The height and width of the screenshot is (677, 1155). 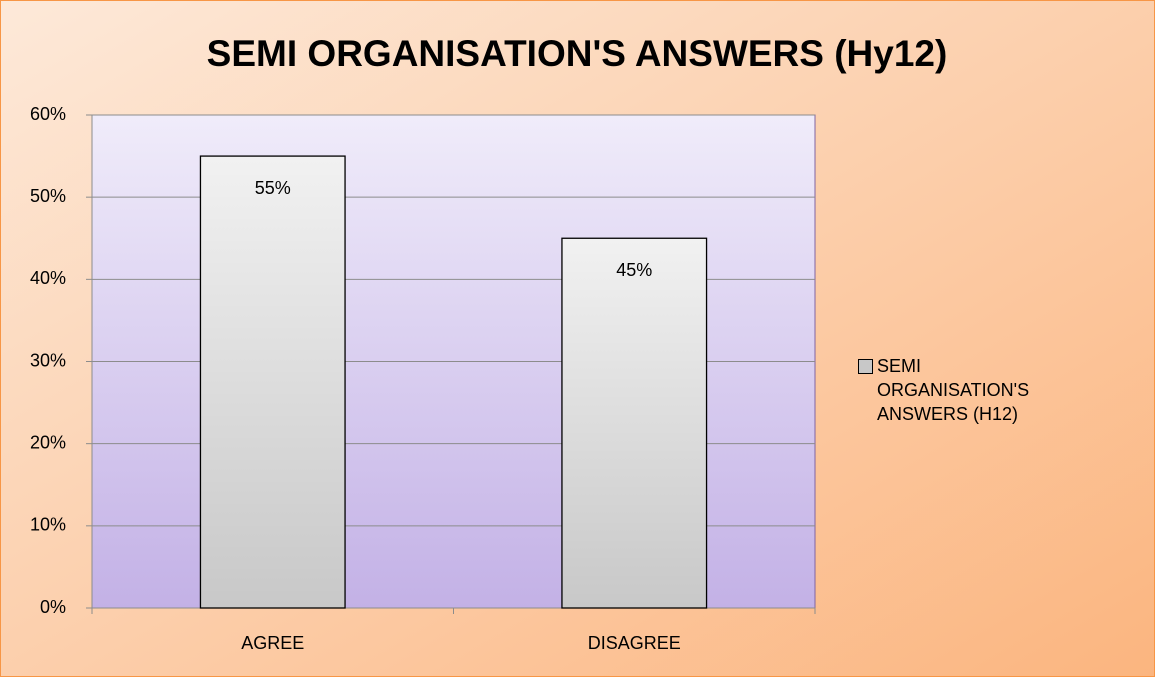 What do you see at coordinates (48, 196) in the screenshot?
I see `y-tick-label: 50%` at bounding box center [48, 196].